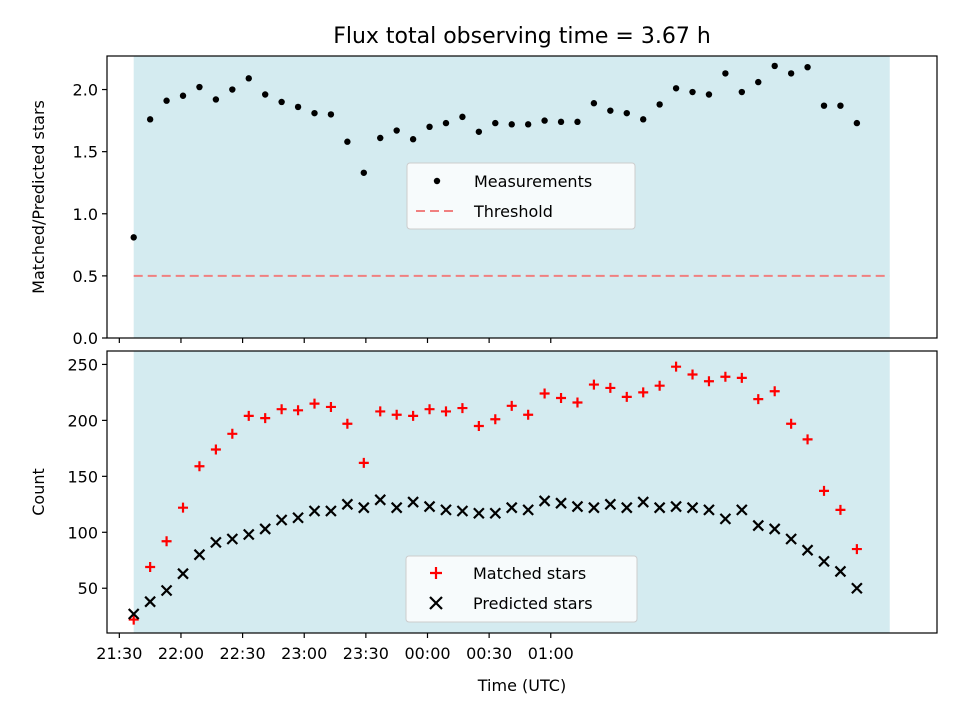 This screenshot has width=960, height=720. What do you see at coordinates (82, 476) in the screenshot?
I see `bottom-ytick-label: 150` at bounding box center [82, 476].